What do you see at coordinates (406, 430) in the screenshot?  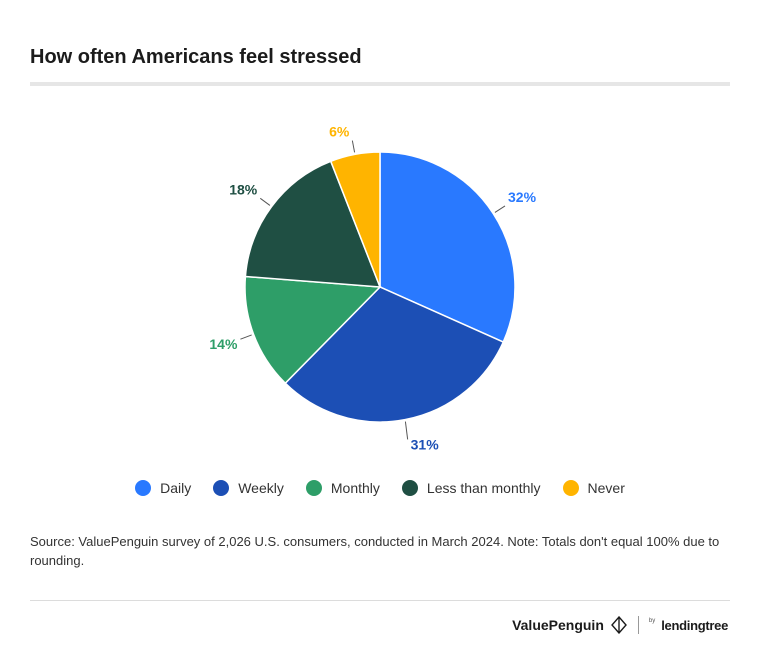 I see `leader-line-weekly` at bounding box center [406, 430].